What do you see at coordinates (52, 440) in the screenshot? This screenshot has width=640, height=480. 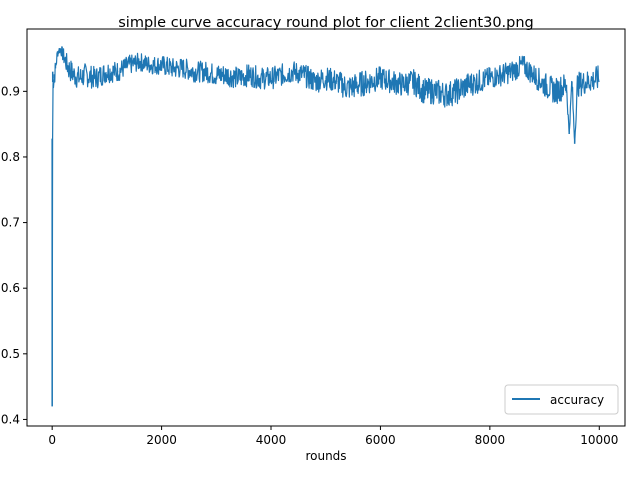 I see `x-tick-label: 0` at bounding box center [52, 440].